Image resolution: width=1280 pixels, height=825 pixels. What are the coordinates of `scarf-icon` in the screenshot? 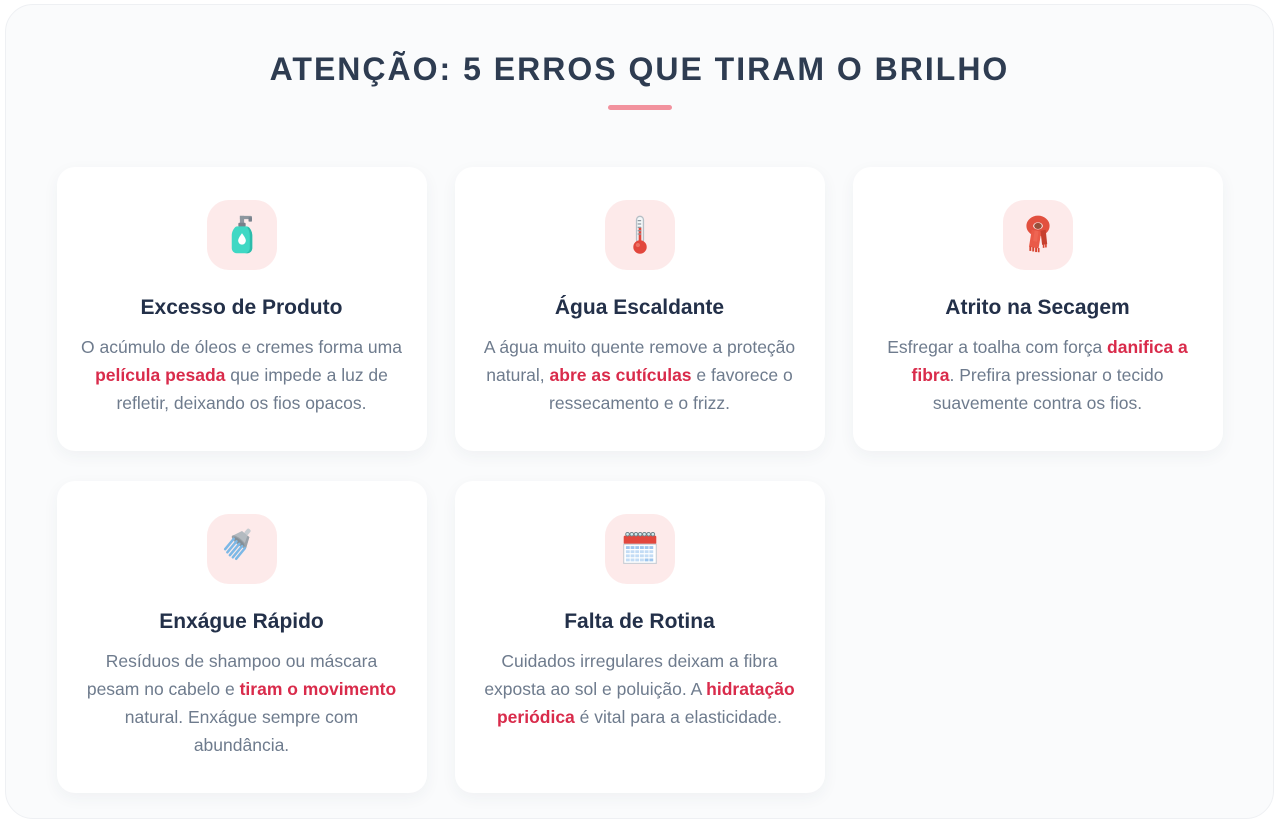 It's located at (1038, 235).